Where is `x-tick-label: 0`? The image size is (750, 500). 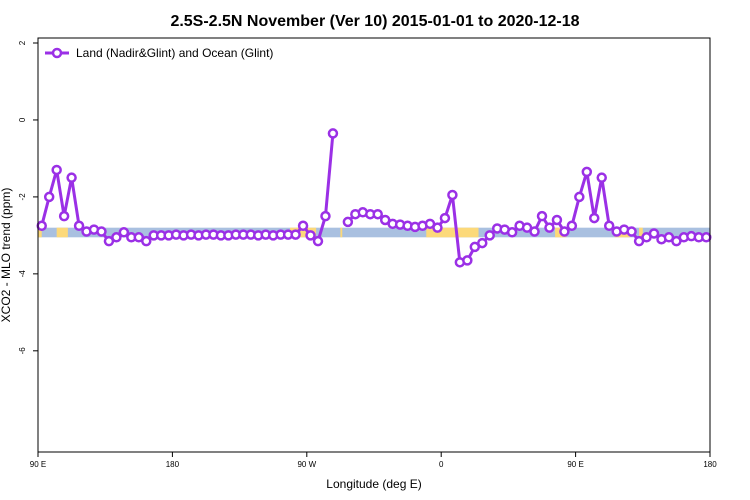
x-tick-label: 0 is located at coordinates (441, 464).